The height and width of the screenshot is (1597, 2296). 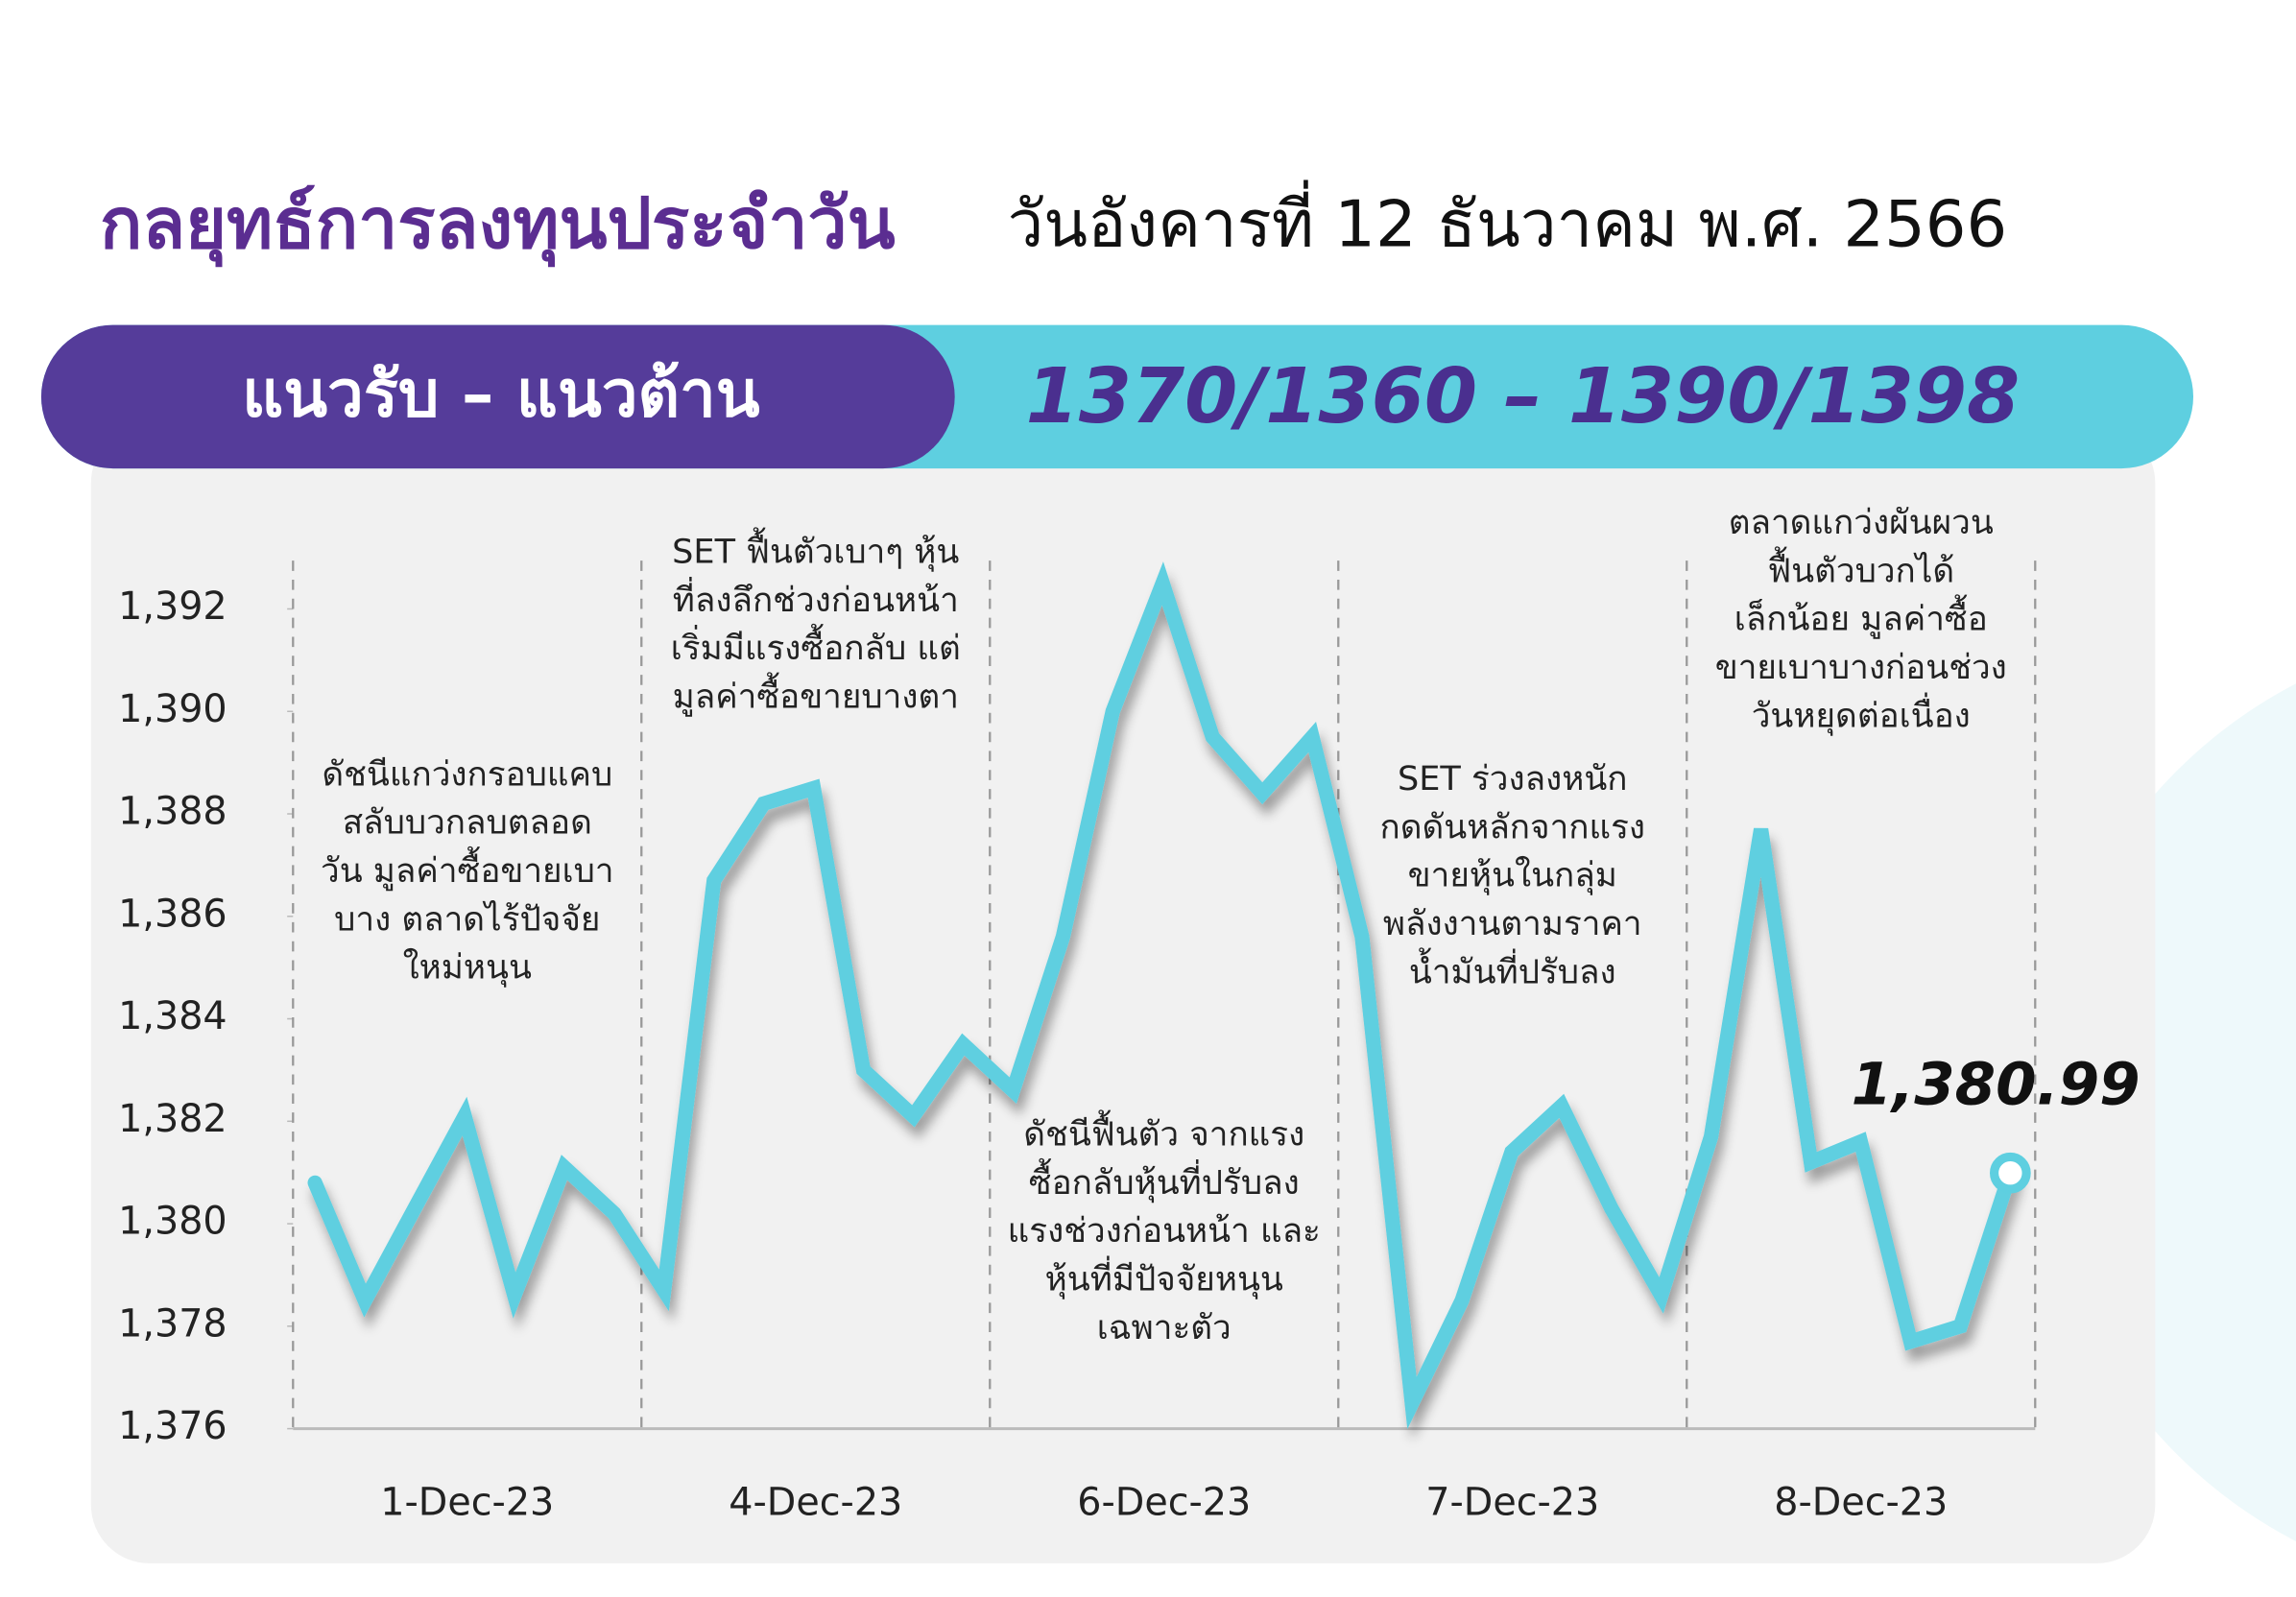 What do you see at coordinates (1512, 826) in the screenshot?
I see `annotation: กดดันหลักจากแรง` at bounding box center [1512, 826].